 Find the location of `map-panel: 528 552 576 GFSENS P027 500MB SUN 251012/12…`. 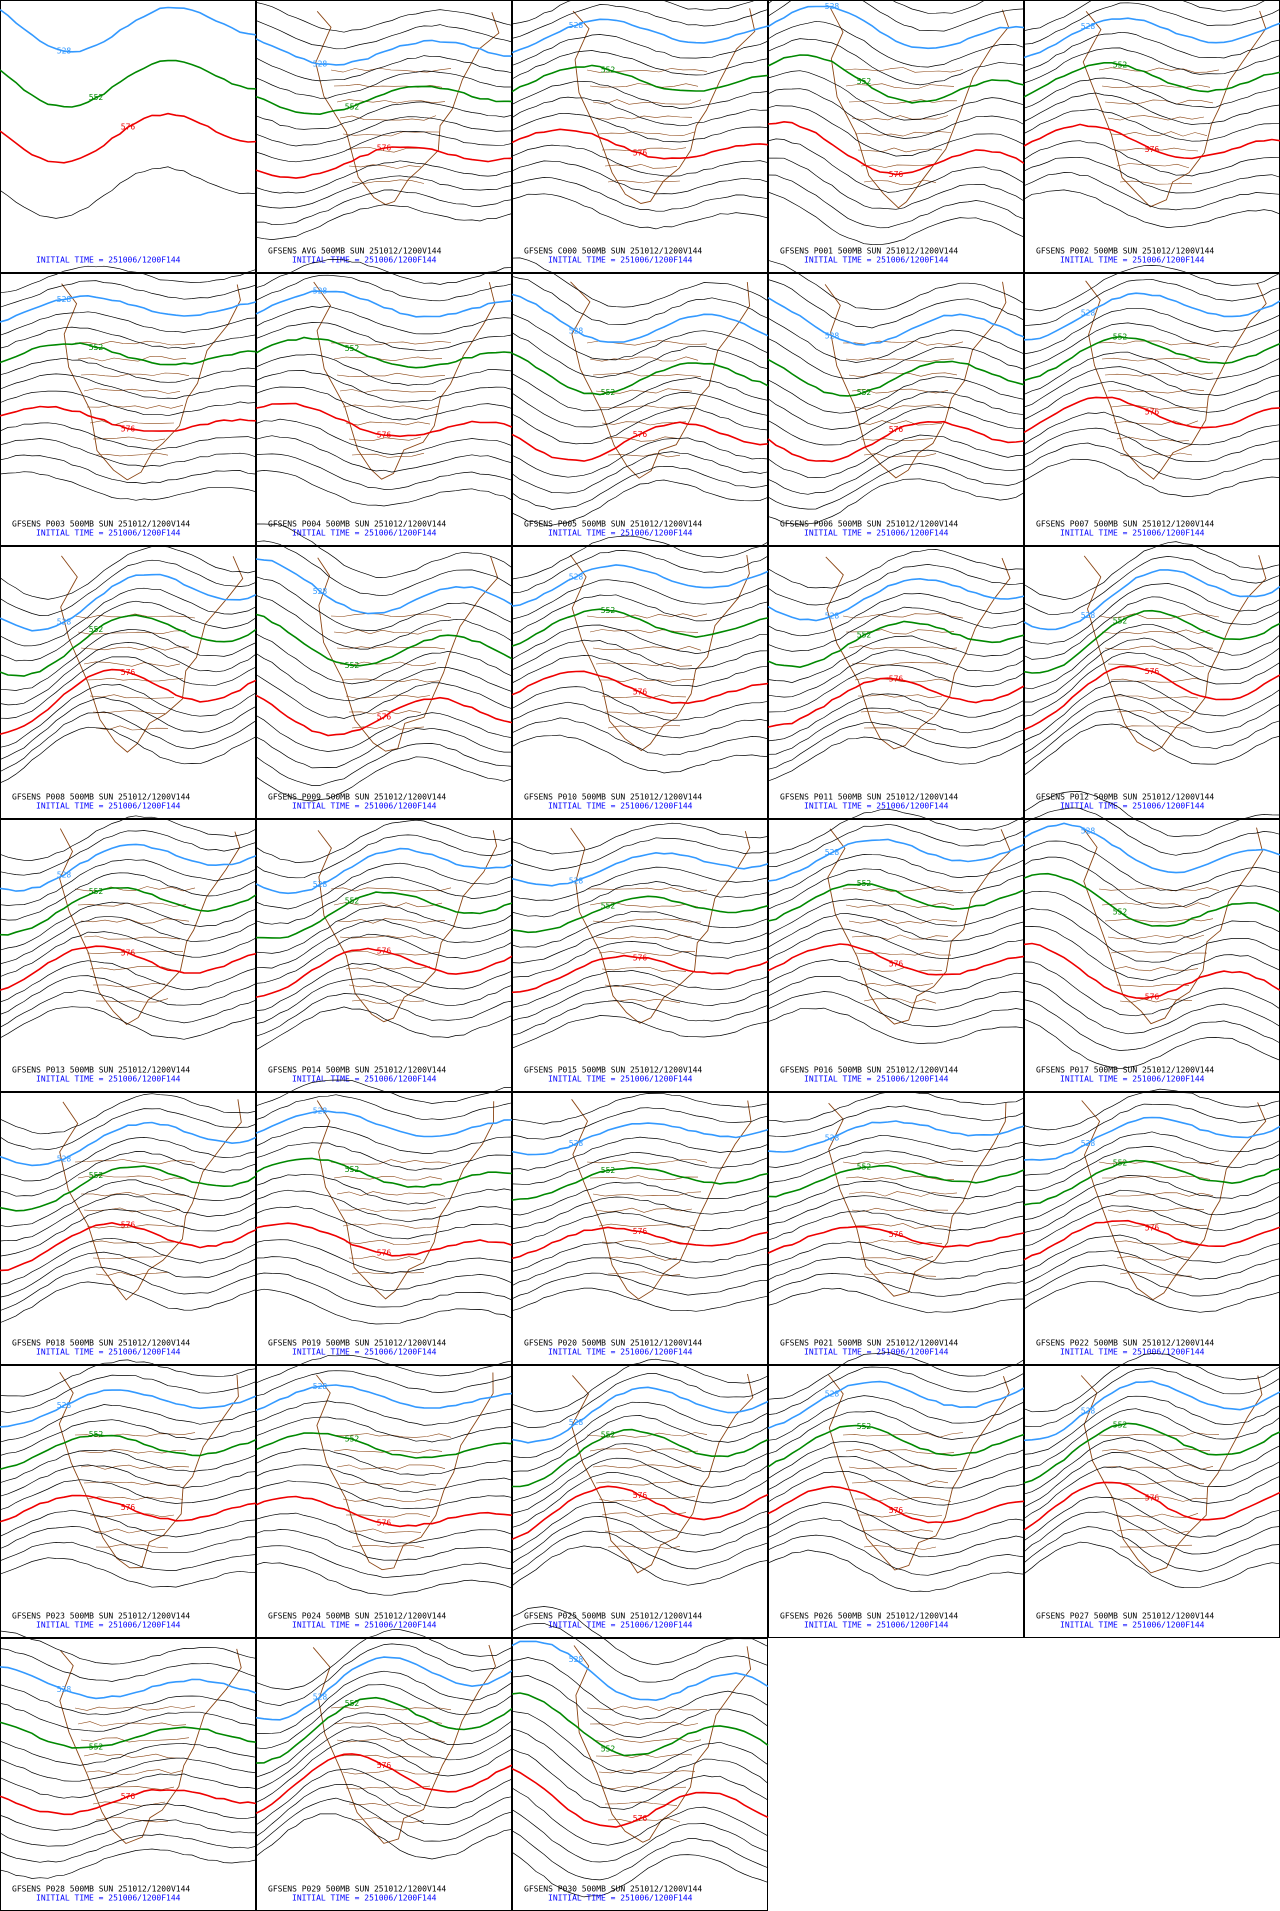

map-panel: 528 552 576 GFSENS P027 500MB SUN 251012/12… is located at coordinates (1151, 1495).